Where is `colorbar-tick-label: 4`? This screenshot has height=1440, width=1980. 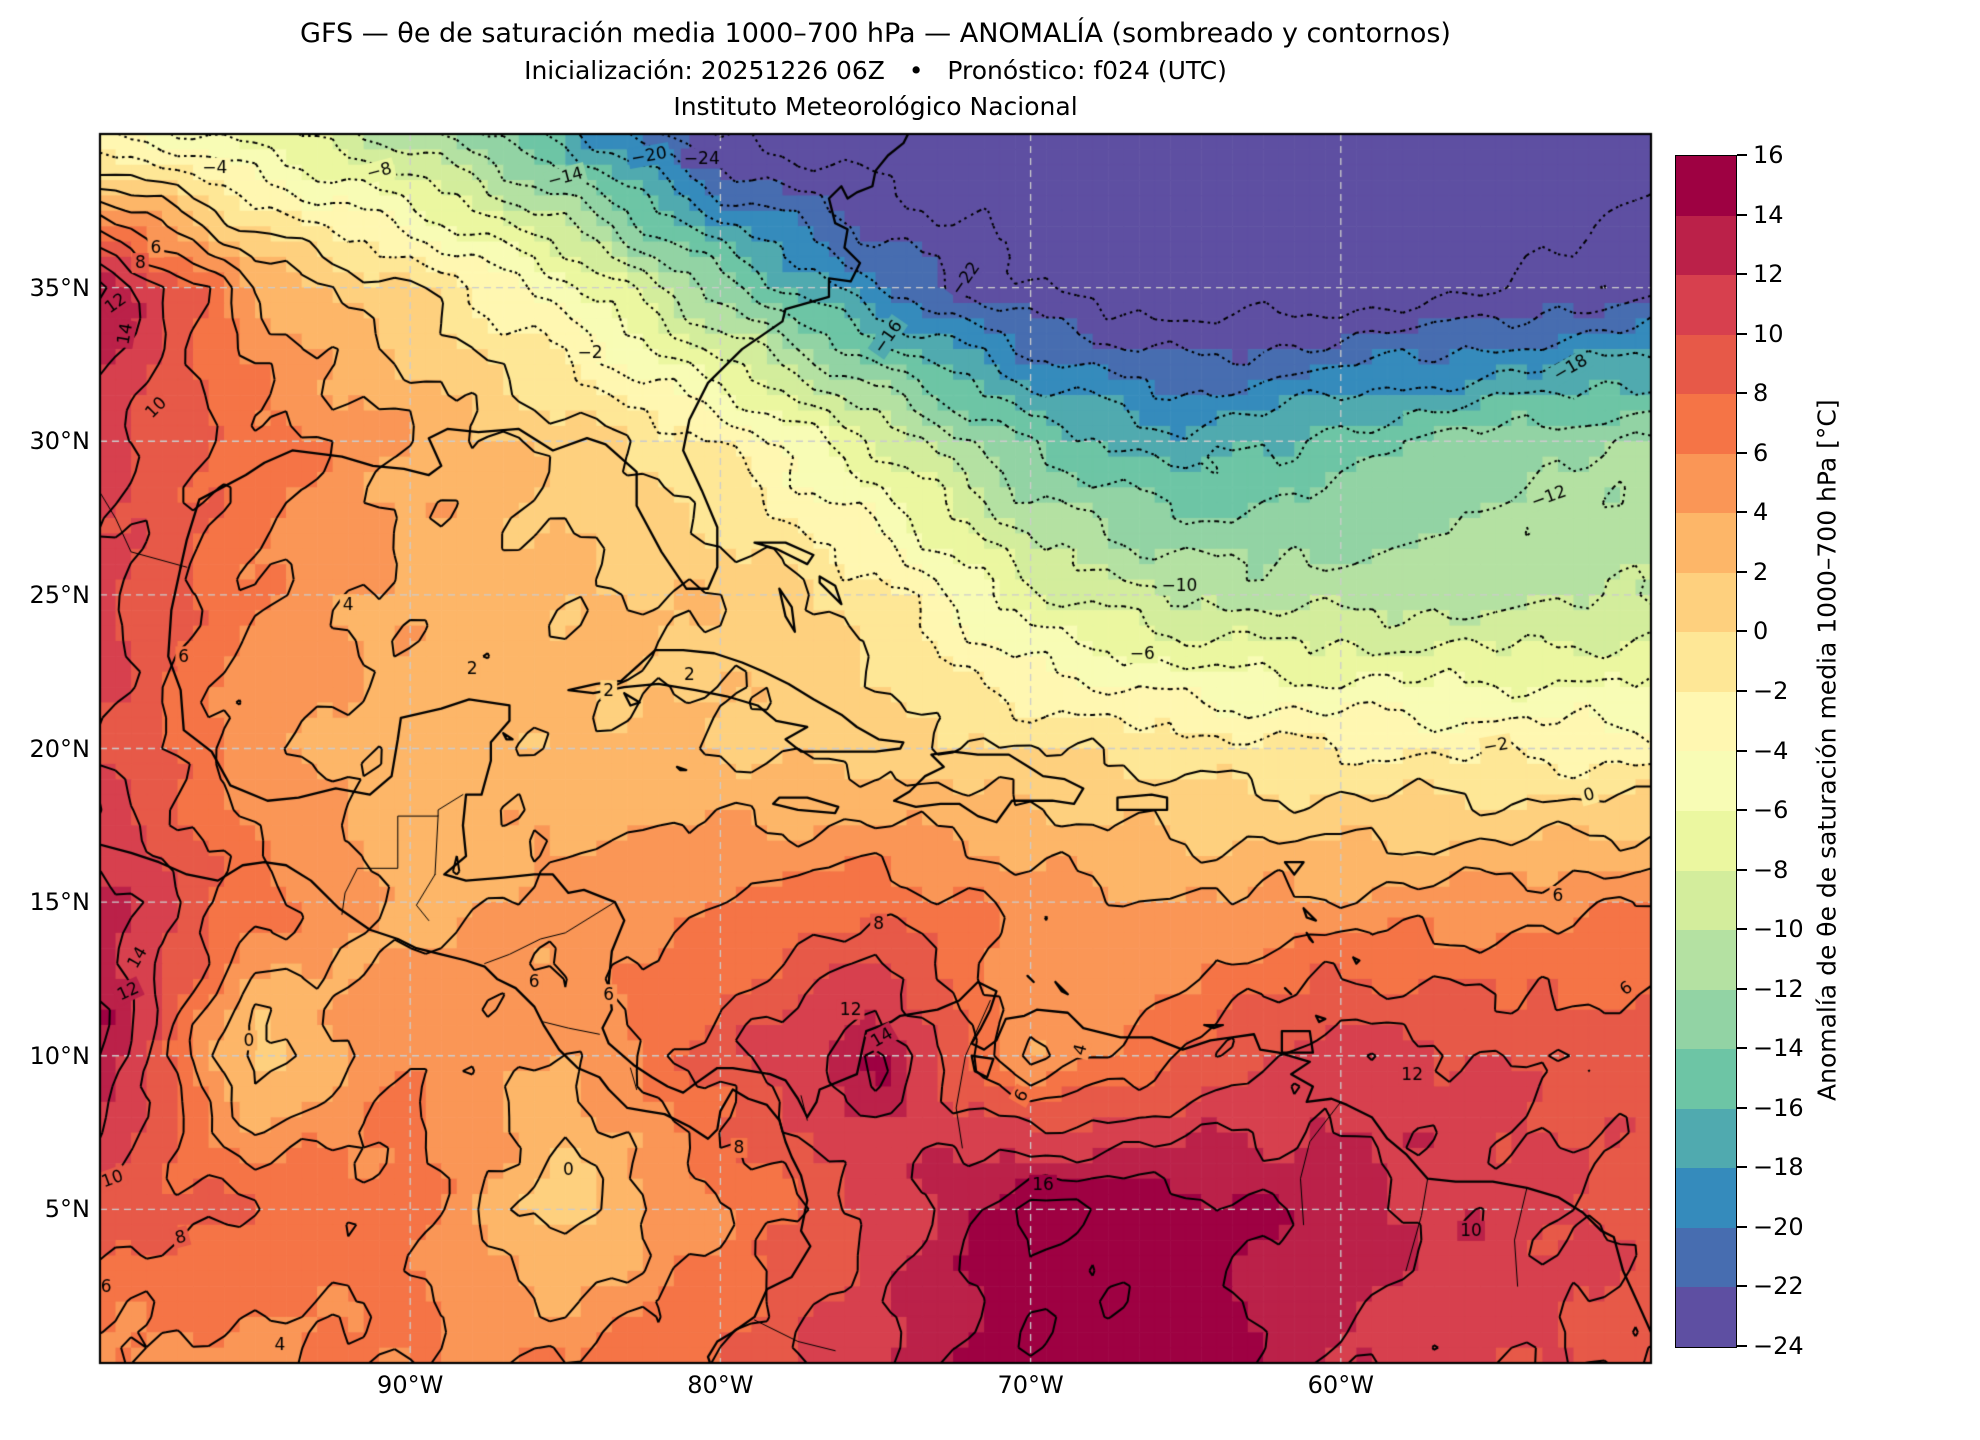 colorbar-tick-label: 4 is located at coordinates (1761, 512).